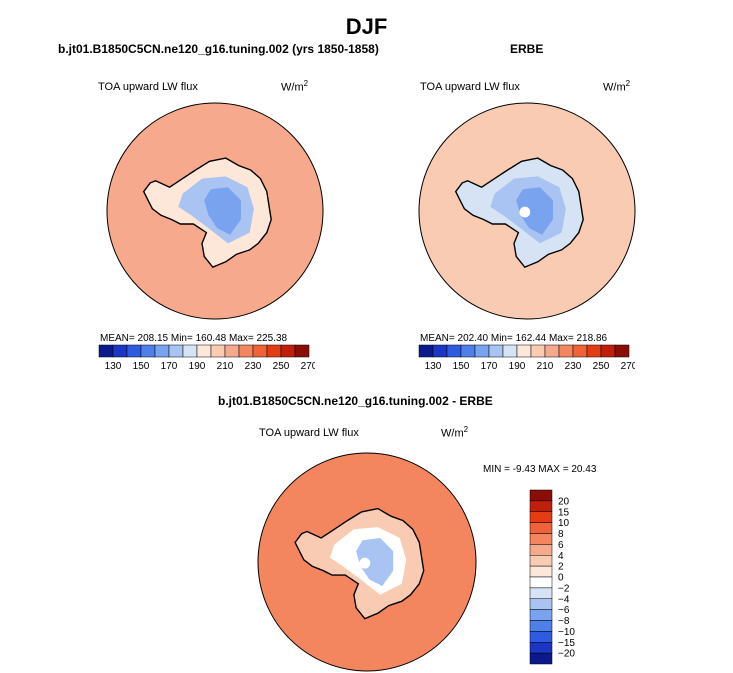 The image size is (733, 673). Describe the element at coordinates (566, 643) in the screenshot. I see `colorbar-tick-label: −15` at that location.